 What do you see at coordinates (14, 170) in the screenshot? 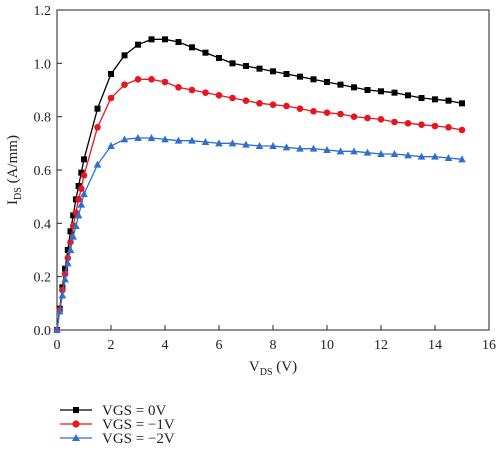
I see `y-axis-title: IDS (A/mm)` at bounding box center [14, 170].